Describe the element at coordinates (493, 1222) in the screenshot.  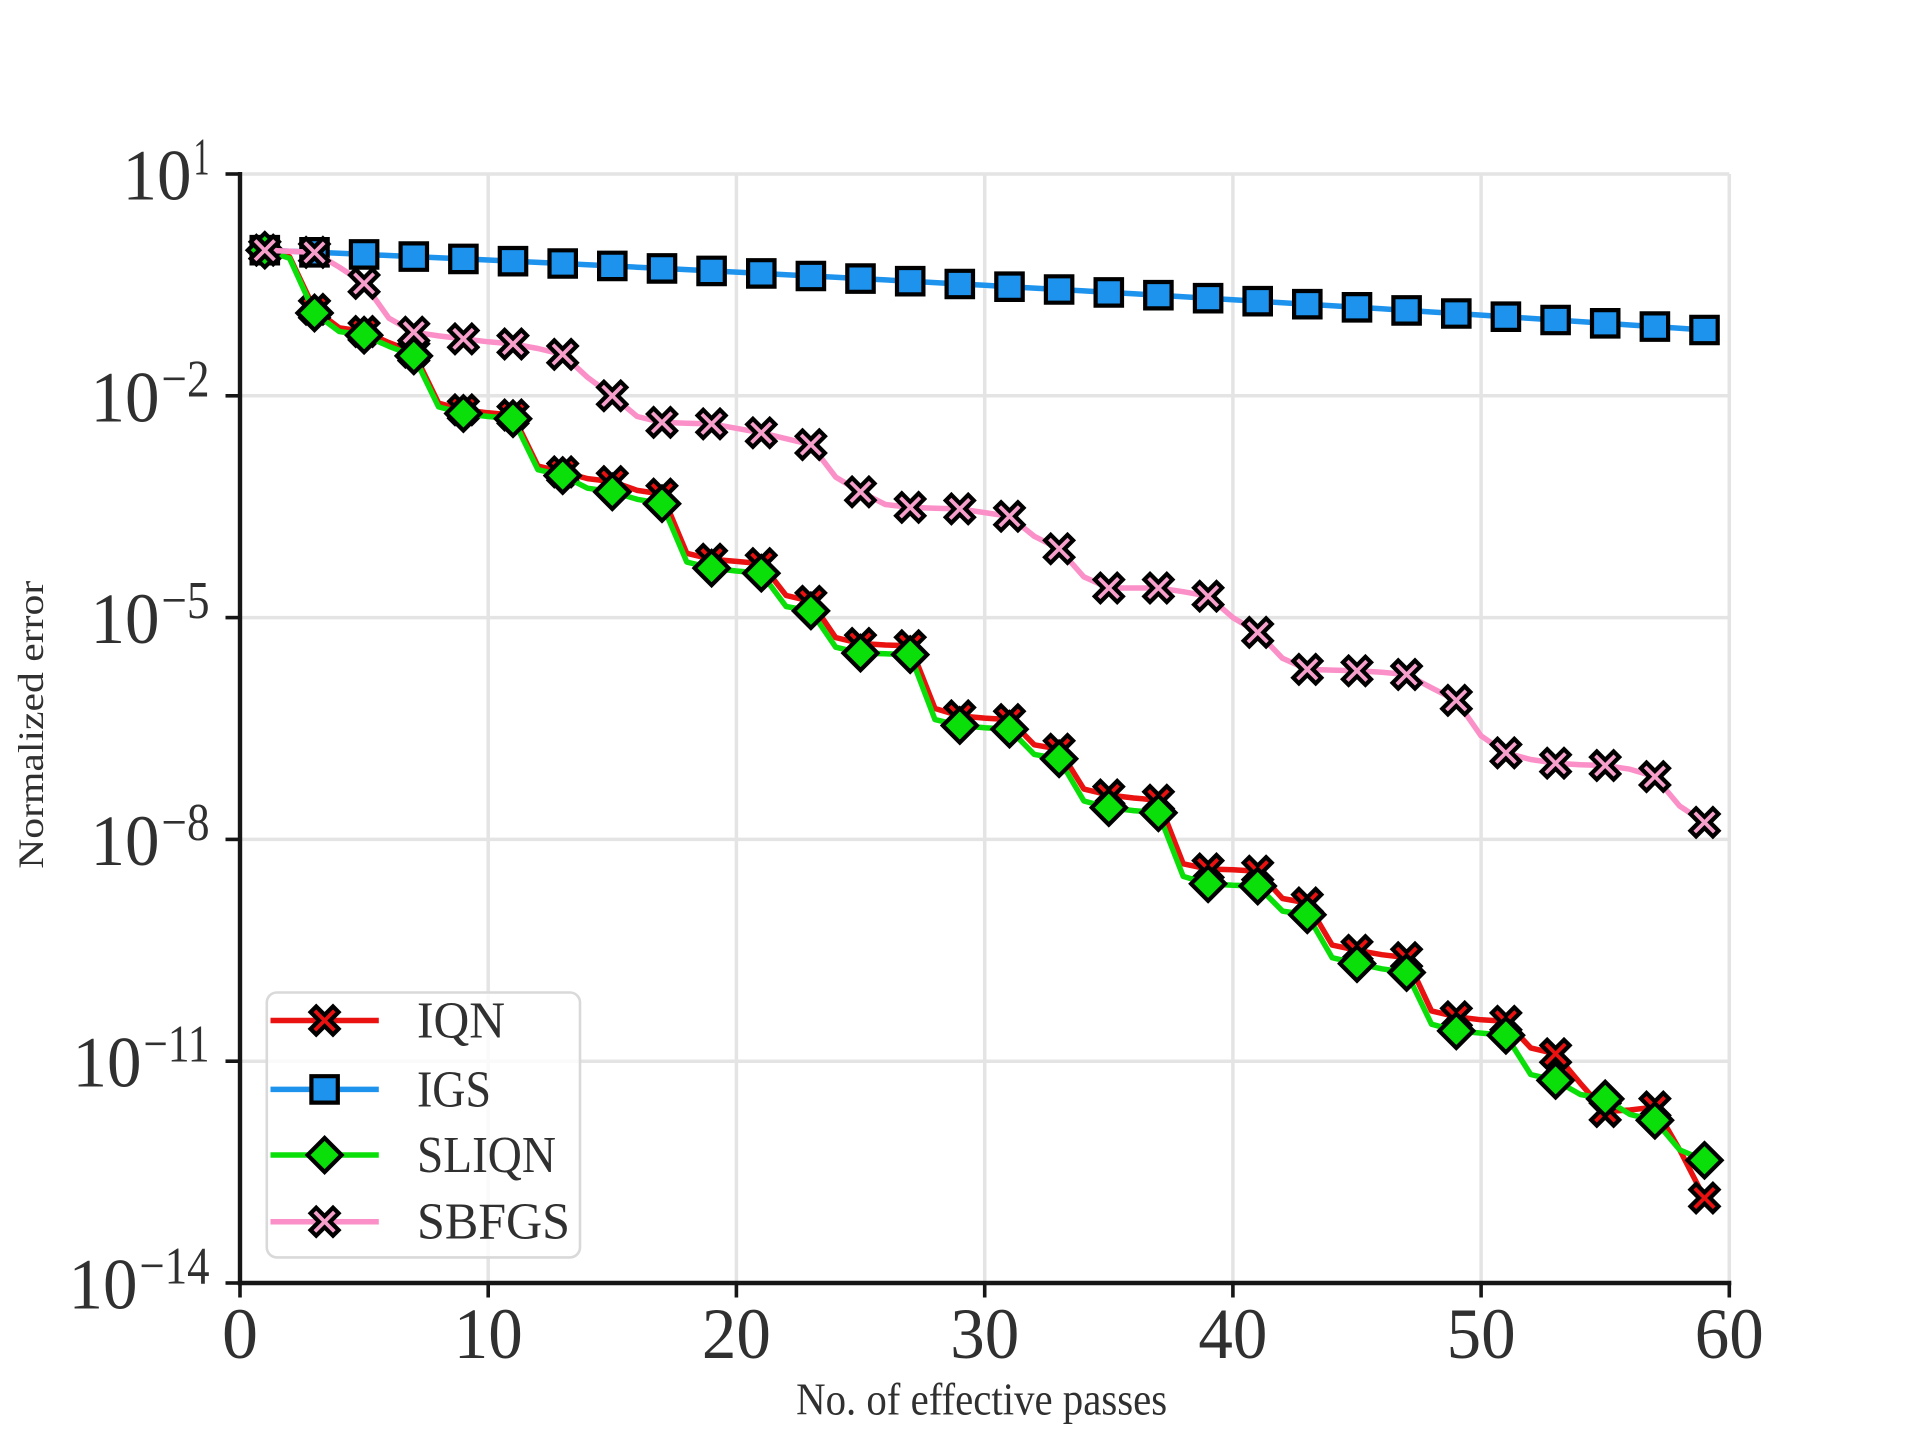
I see `svg-text: SBFGS` at that location.